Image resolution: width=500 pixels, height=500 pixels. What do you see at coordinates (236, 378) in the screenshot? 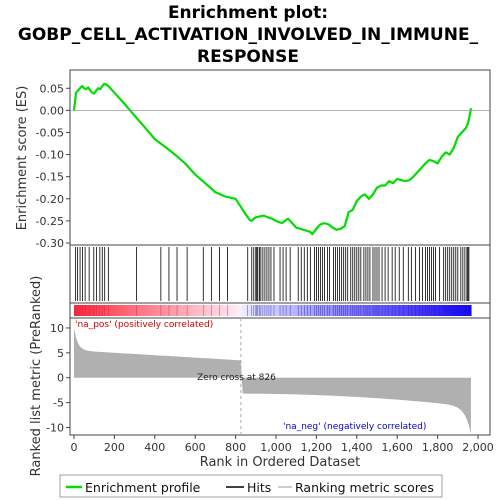
I see `zero-cross-label: Zero cross at 826` at bounding box center [236, 378].